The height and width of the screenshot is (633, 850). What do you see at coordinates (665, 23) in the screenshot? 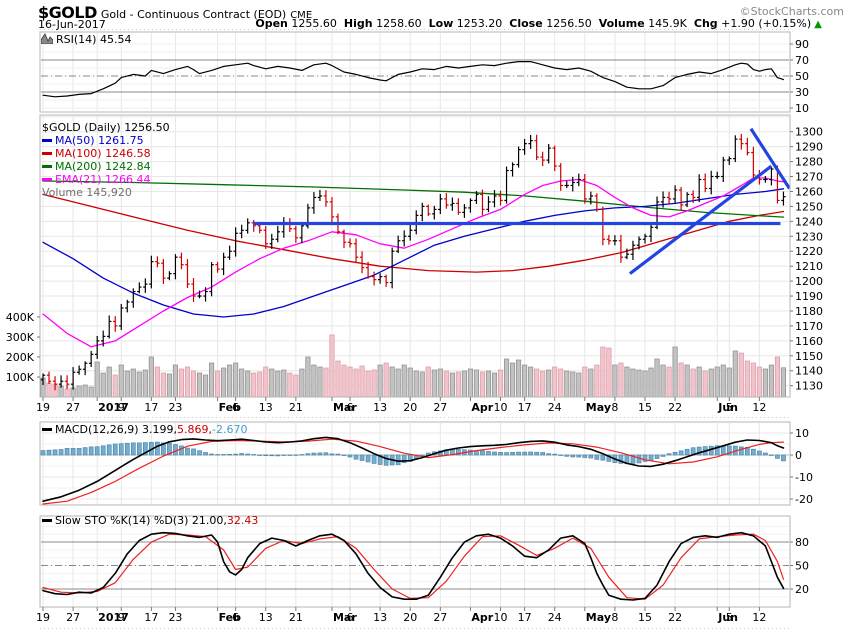
I see `quote-field-value: 145.9K` at bounding box center [665, 23].